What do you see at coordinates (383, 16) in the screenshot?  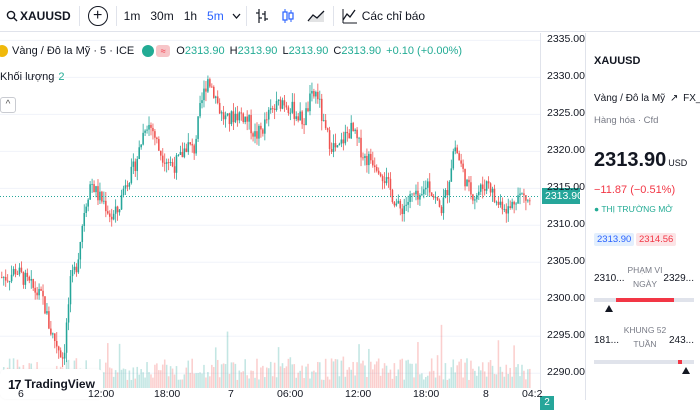 I see `indicators-button: Các chỉ báo` at bounding box center [383, 16].